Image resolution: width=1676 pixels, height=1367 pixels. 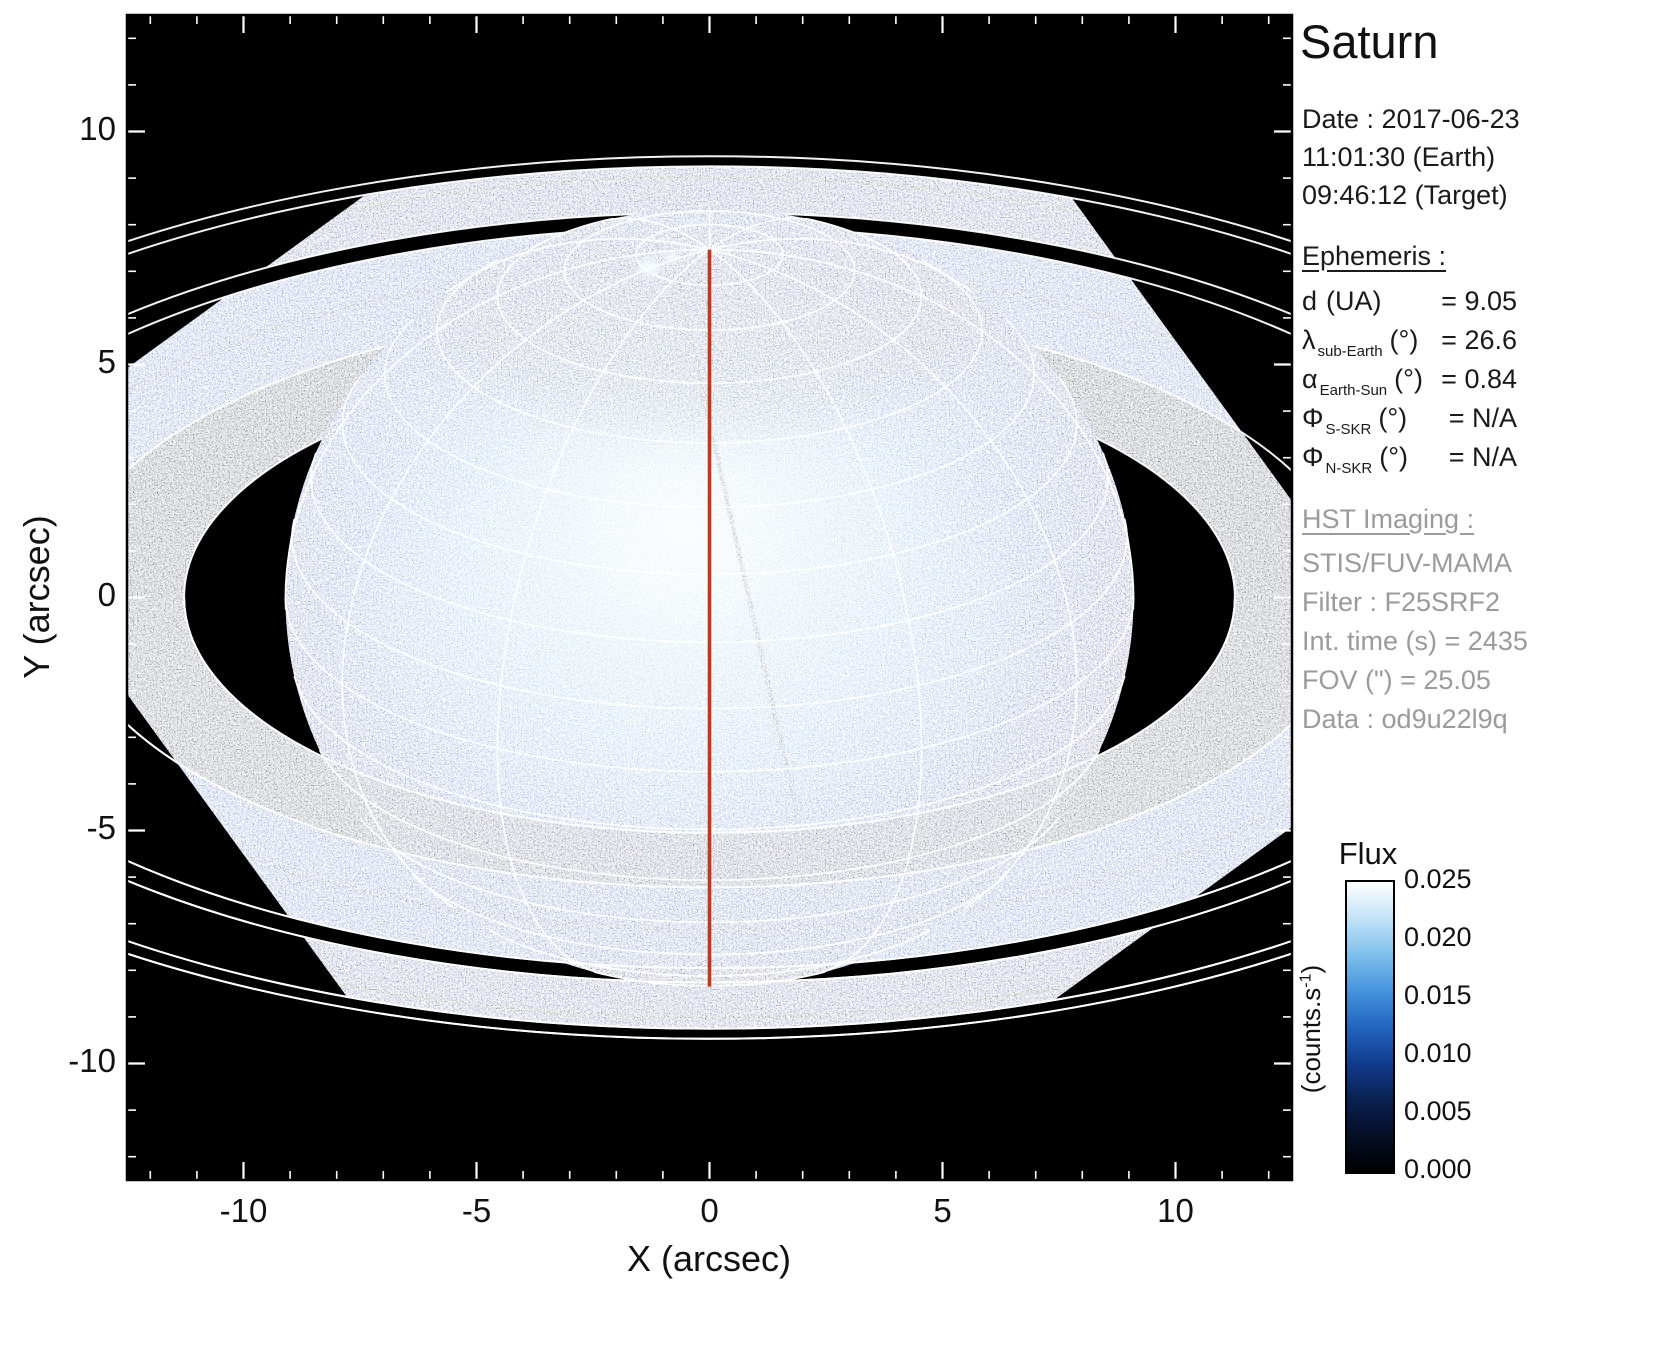 I want to click on colorbar-tick-label: 0.005, so click(x=1438, y=1111).